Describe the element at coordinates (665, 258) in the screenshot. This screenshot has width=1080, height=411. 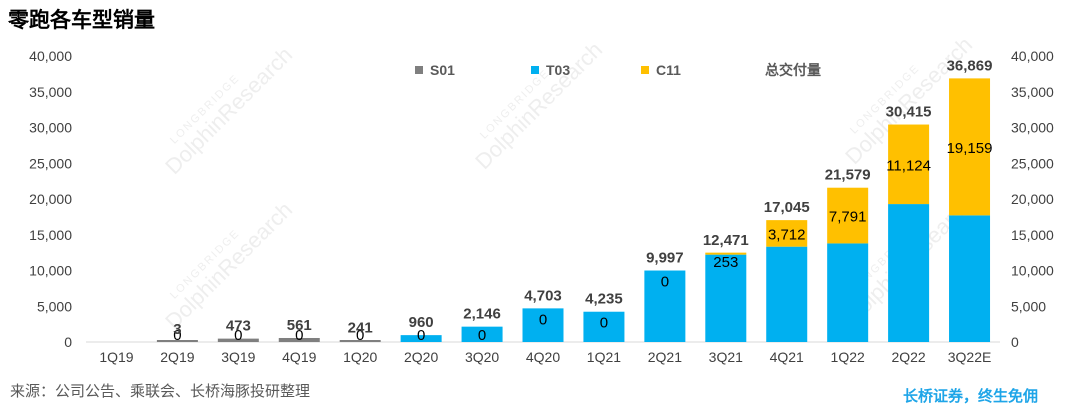
I see `data-label-total: 9,997` at that location.